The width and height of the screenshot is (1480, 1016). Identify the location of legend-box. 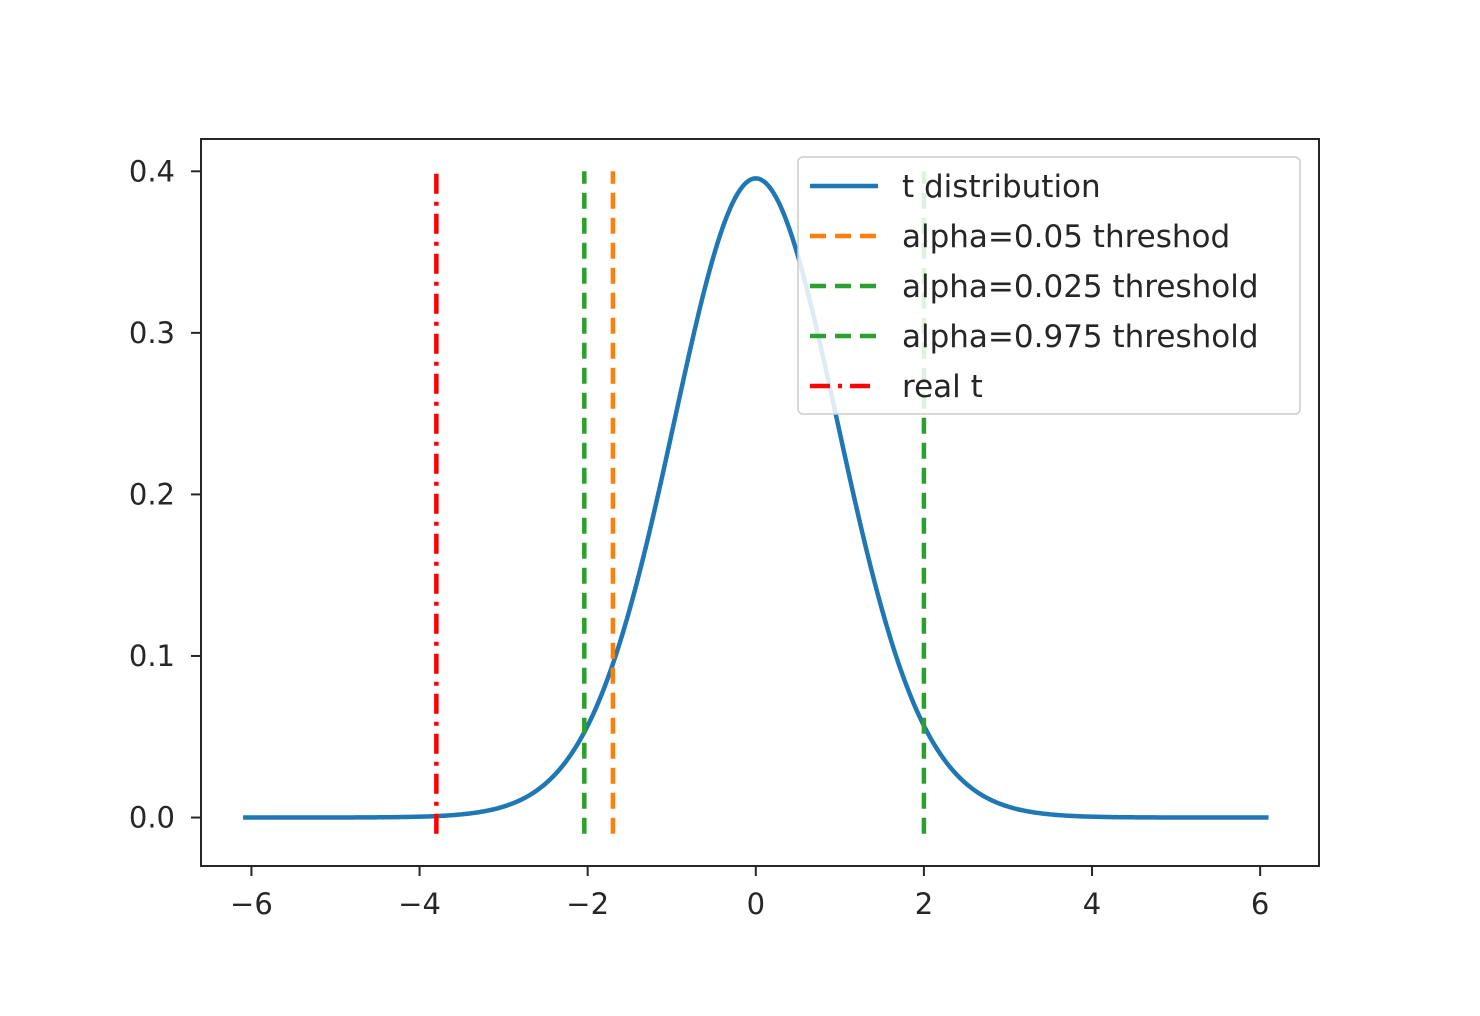
(1049, 285).